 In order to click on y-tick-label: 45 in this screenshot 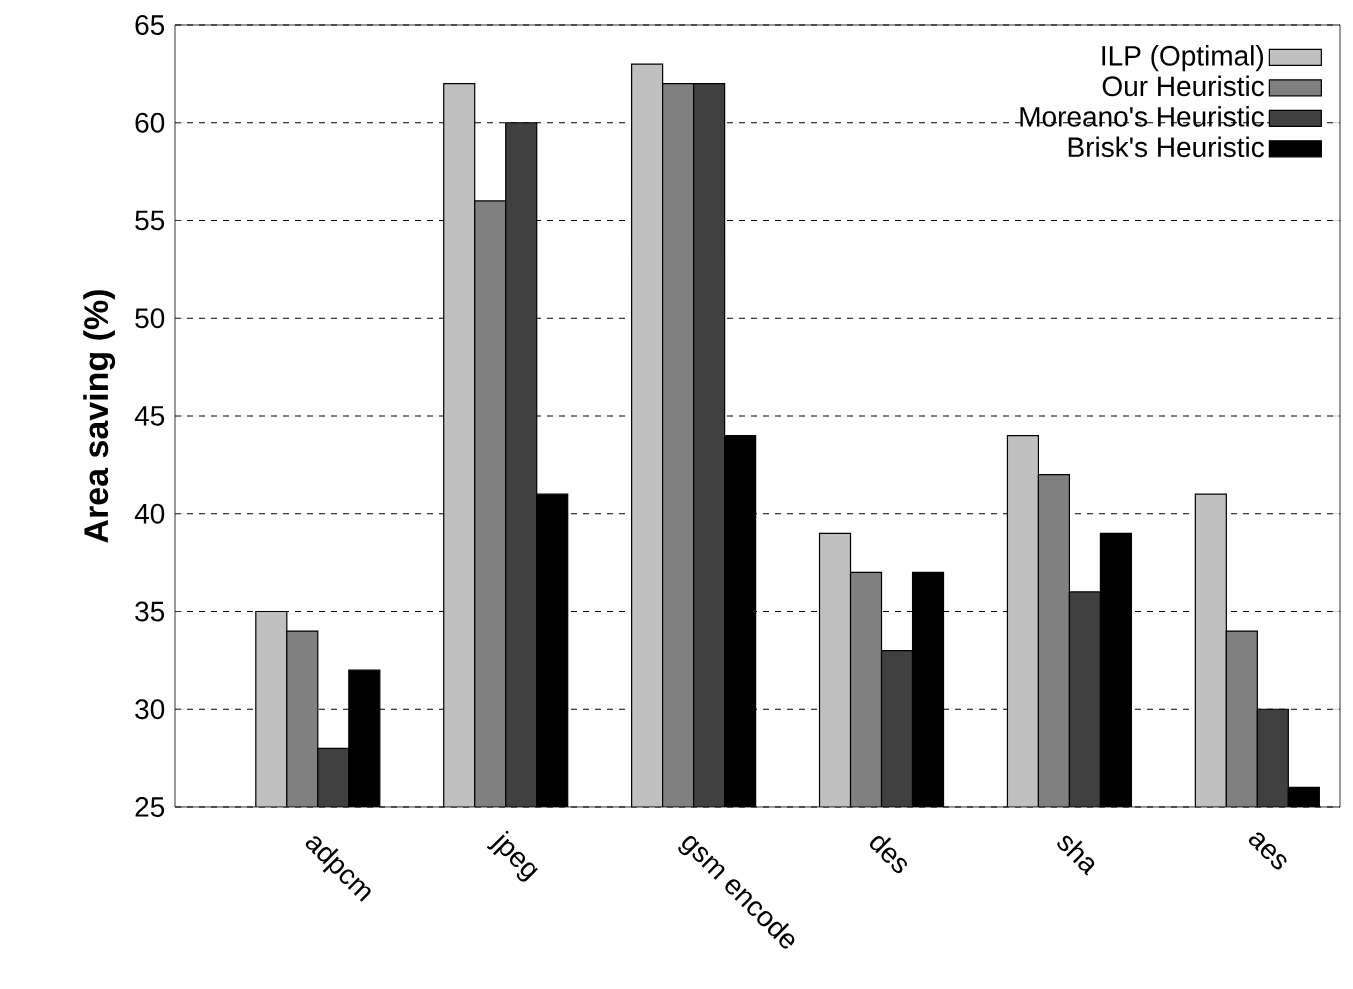, I will do `click(149, 416)`.